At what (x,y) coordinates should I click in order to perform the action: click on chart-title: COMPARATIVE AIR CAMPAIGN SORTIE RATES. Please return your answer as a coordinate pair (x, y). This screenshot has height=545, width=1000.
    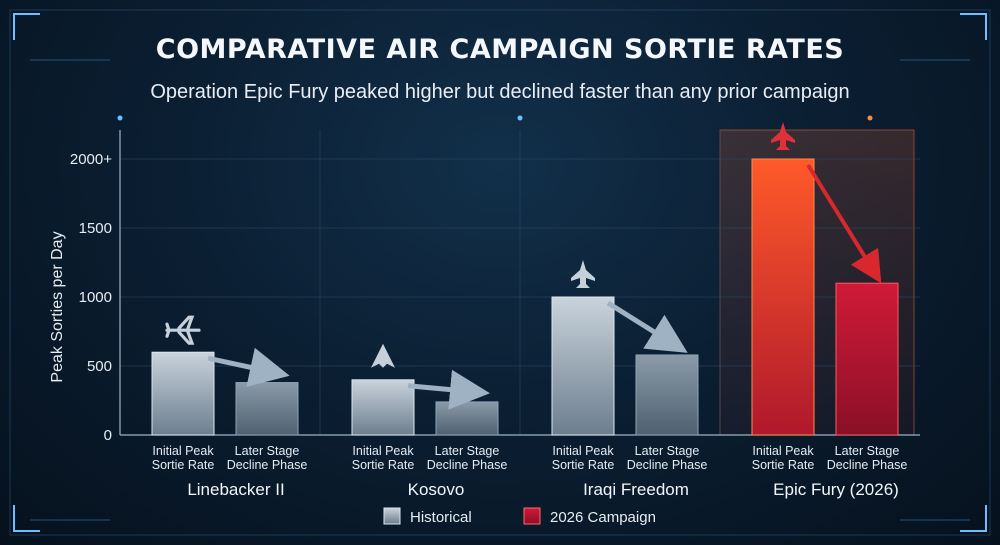
    Looking at the image, I should click on (500, 49).